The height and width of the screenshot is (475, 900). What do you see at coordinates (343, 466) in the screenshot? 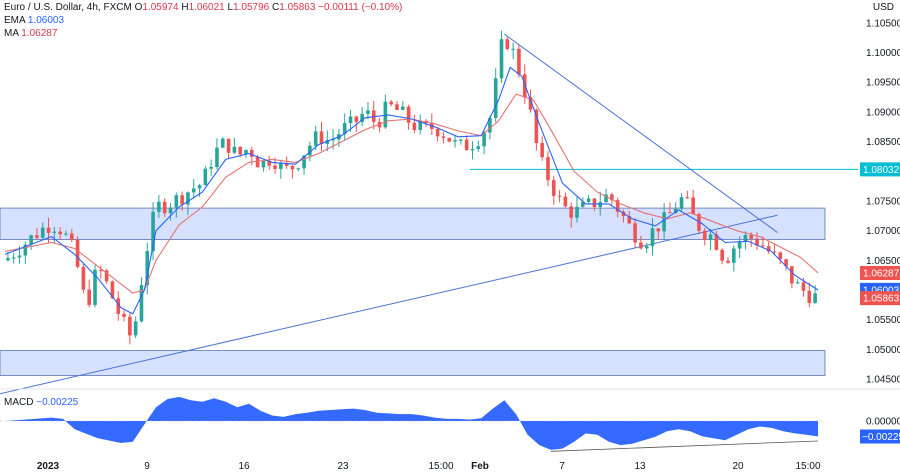
I see `time-tick: 23` at bounding box center [343, 466].